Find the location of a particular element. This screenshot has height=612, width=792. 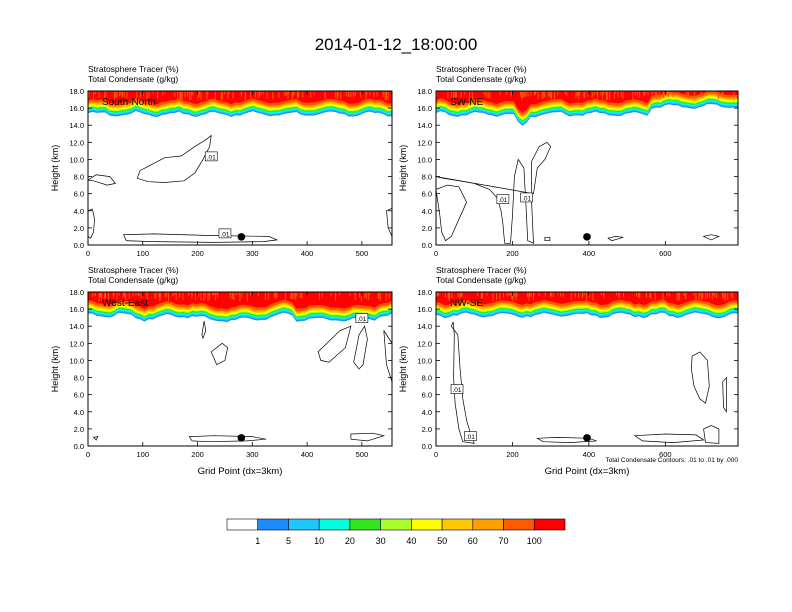

colorbar-label: 30 is located at coordinates (381, 541).